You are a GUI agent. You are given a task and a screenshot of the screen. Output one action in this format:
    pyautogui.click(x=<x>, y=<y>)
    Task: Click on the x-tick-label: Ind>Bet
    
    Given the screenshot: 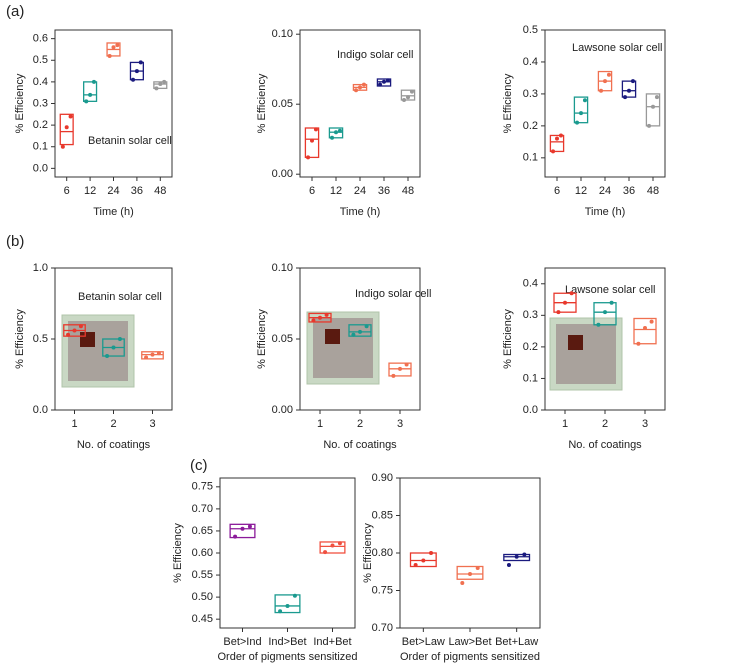 What is the action you would take?
    pyautogui.click(x=287, y=642)
    